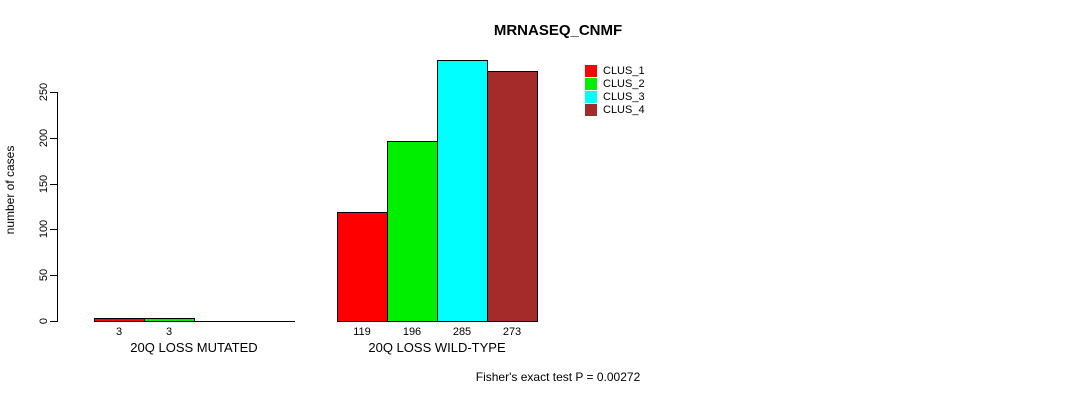 The image size is (1090, 400). Describe the element at coordinates (44, 275) in the screenshot. I see `y-tick-label: 50` at that location.